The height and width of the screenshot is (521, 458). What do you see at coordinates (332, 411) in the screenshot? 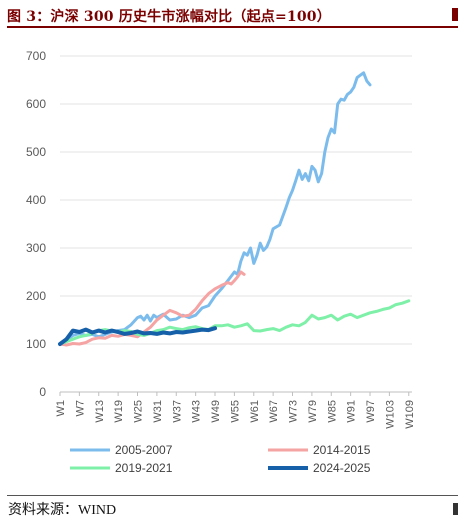
I see `x-tick-label-W85: W85` at bounding box center [332, 411].